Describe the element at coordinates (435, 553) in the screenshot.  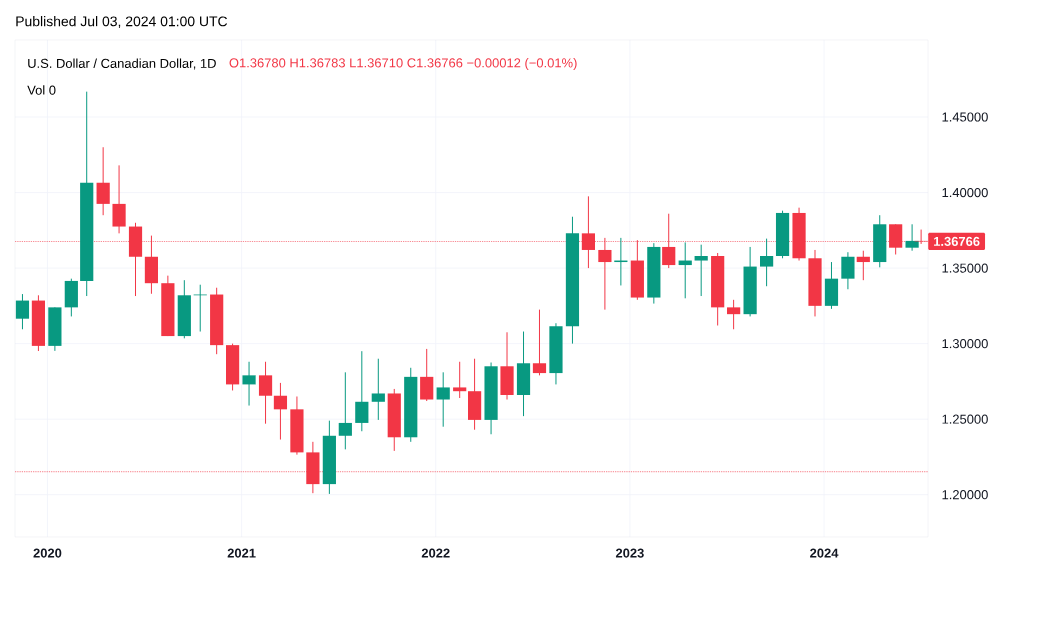
I see `x-tick-label: 2022` at that location.